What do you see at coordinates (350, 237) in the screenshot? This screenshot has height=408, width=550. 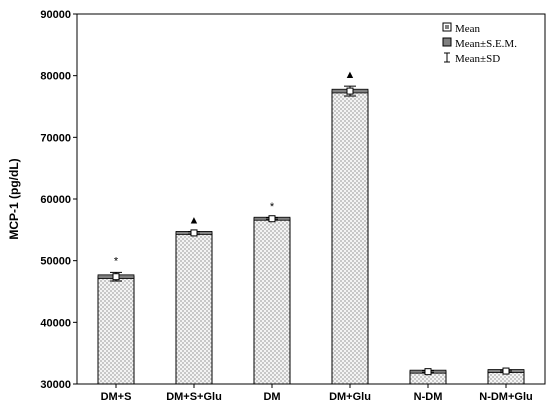 I see `bar-DM+Glu` at bounding box center [350, 237].